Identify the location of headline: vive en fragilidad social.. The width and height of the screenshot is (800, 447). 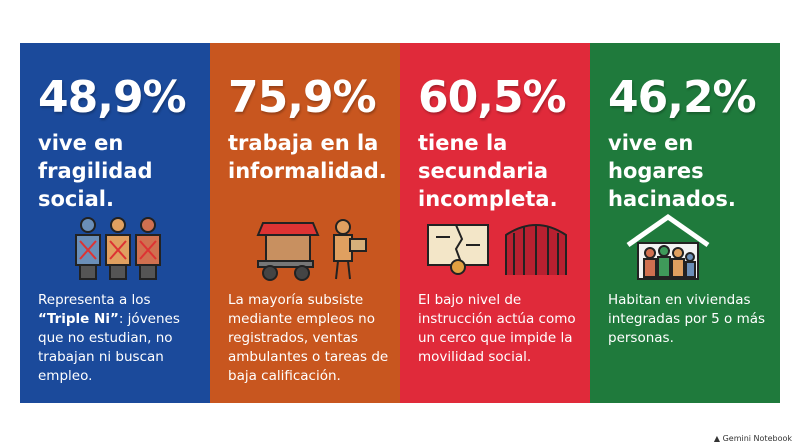
(118, 171).